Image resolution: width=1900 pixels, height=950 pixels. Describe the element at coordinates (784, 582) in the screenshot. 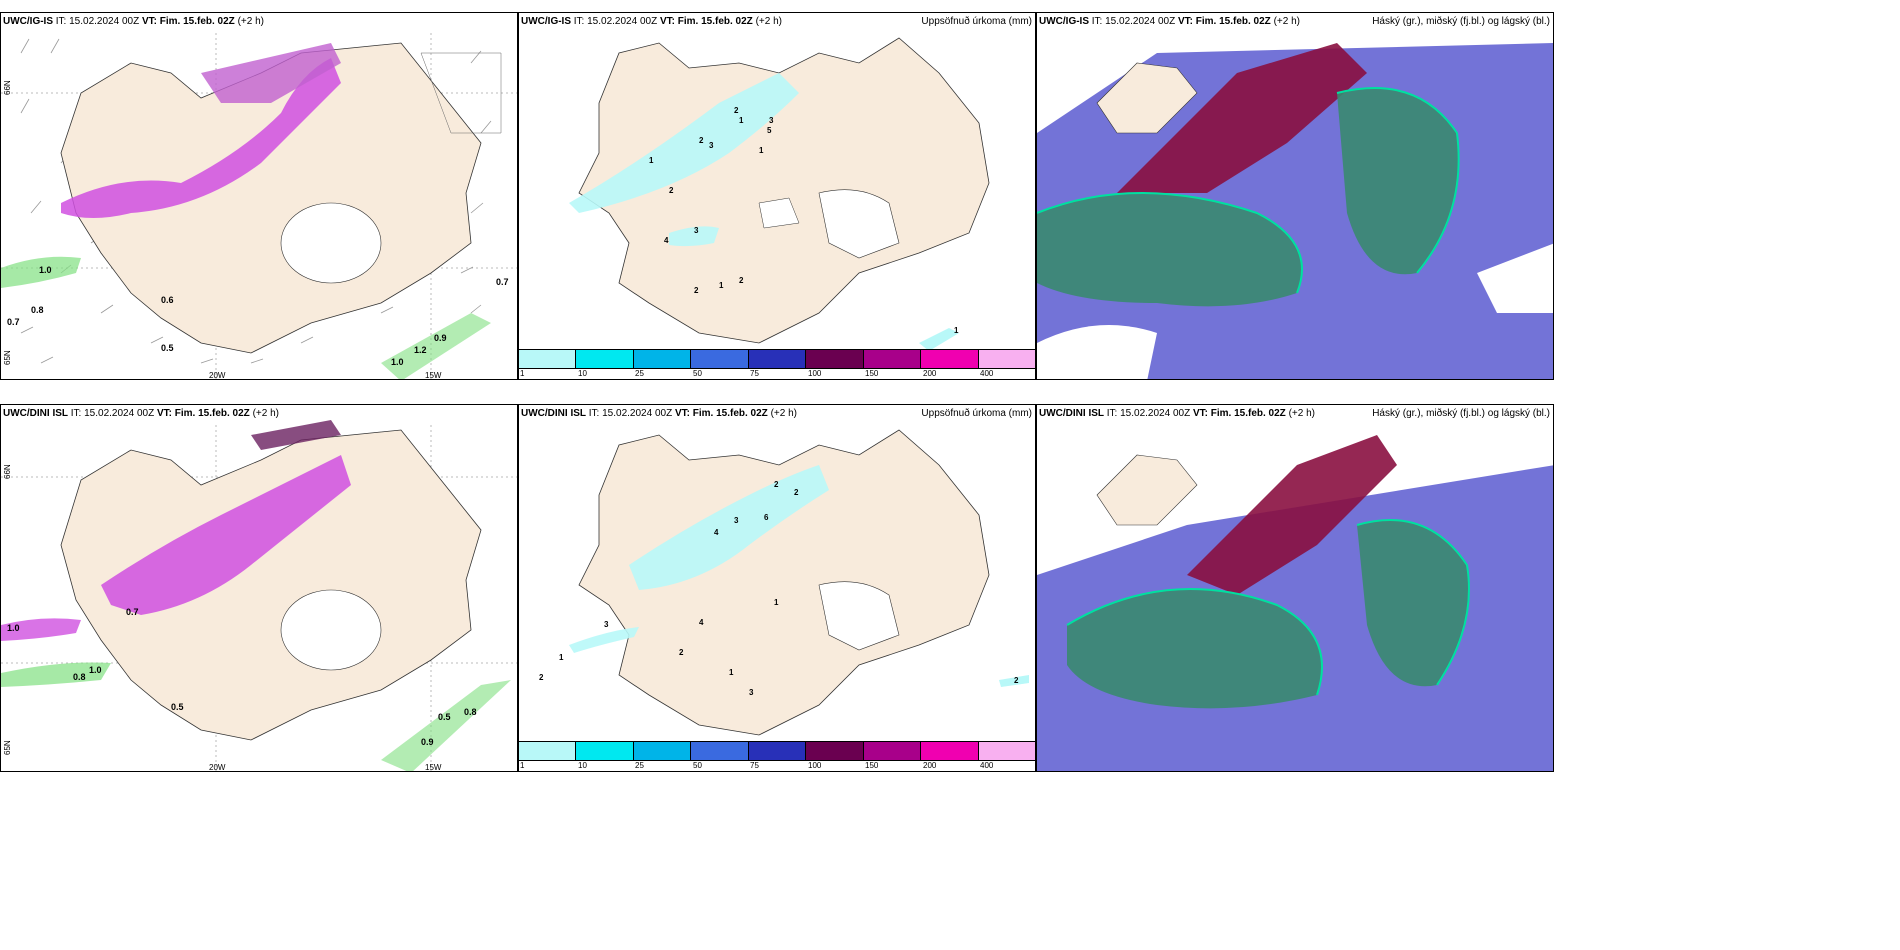

I see `precip-map: 2 2 4 6 3 4 2 1 3 1 2 1 3 2` at that location.